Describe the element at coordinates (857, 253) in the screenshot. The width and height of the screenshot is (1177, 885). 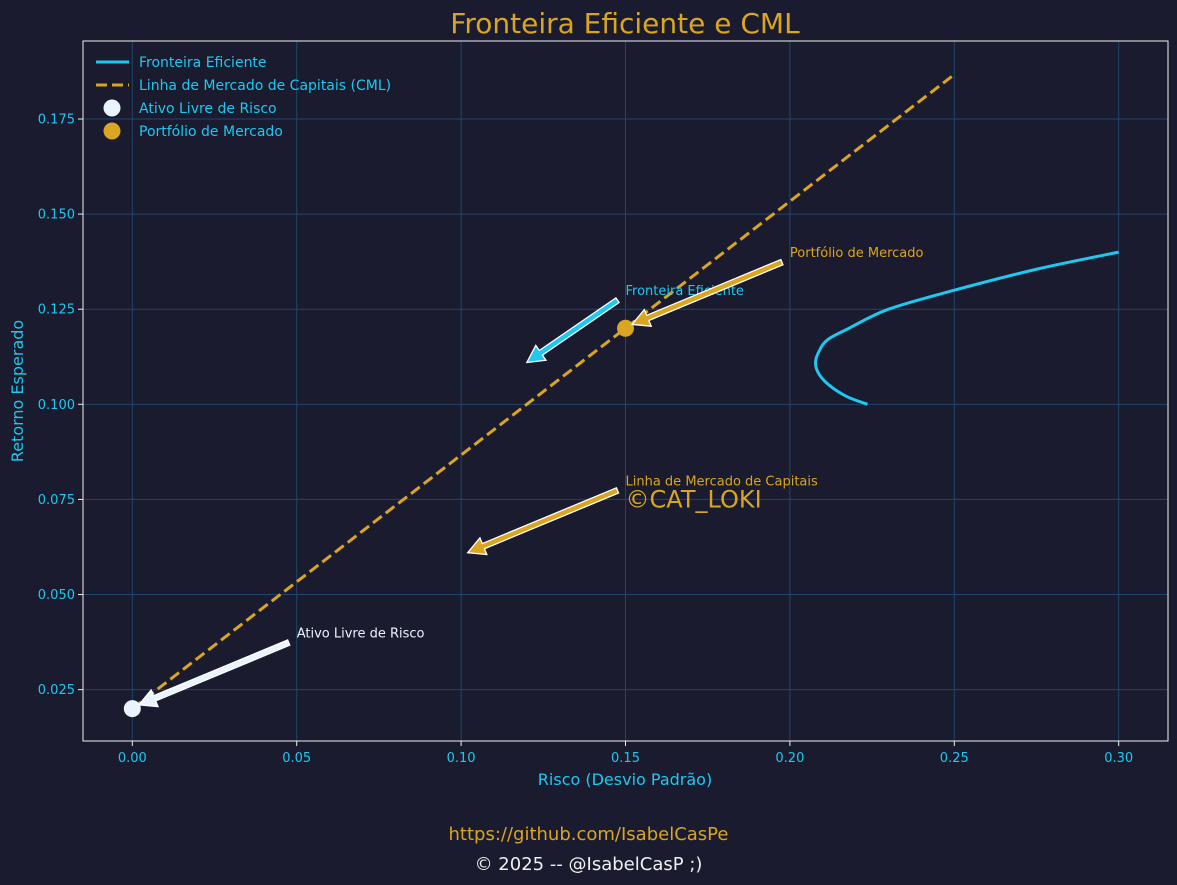
I see `annotation-label: Portfólio de Mercado` at that location.